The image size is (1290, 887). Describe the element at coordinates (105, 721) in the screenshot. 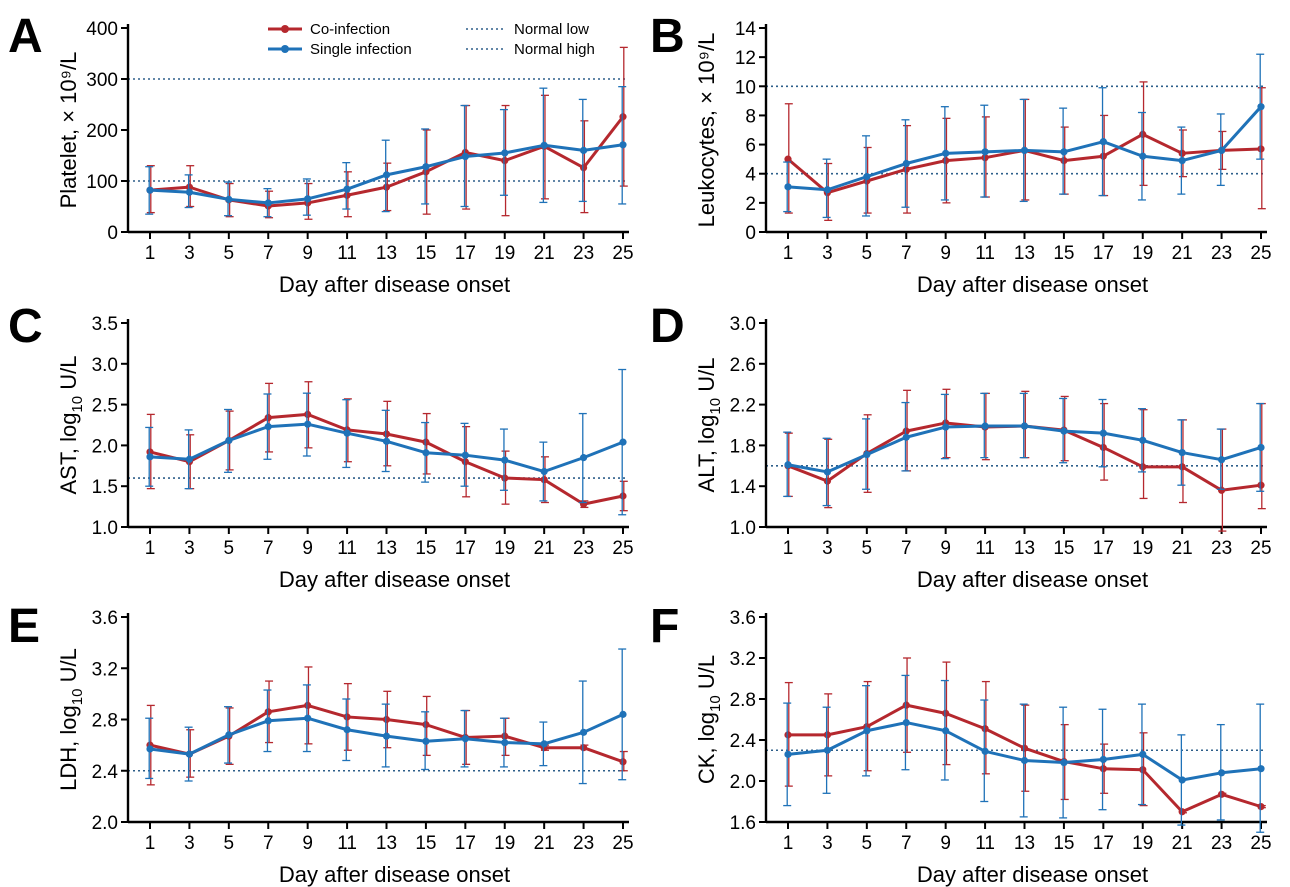

I see `y-tick-label: 2.8` at that location.